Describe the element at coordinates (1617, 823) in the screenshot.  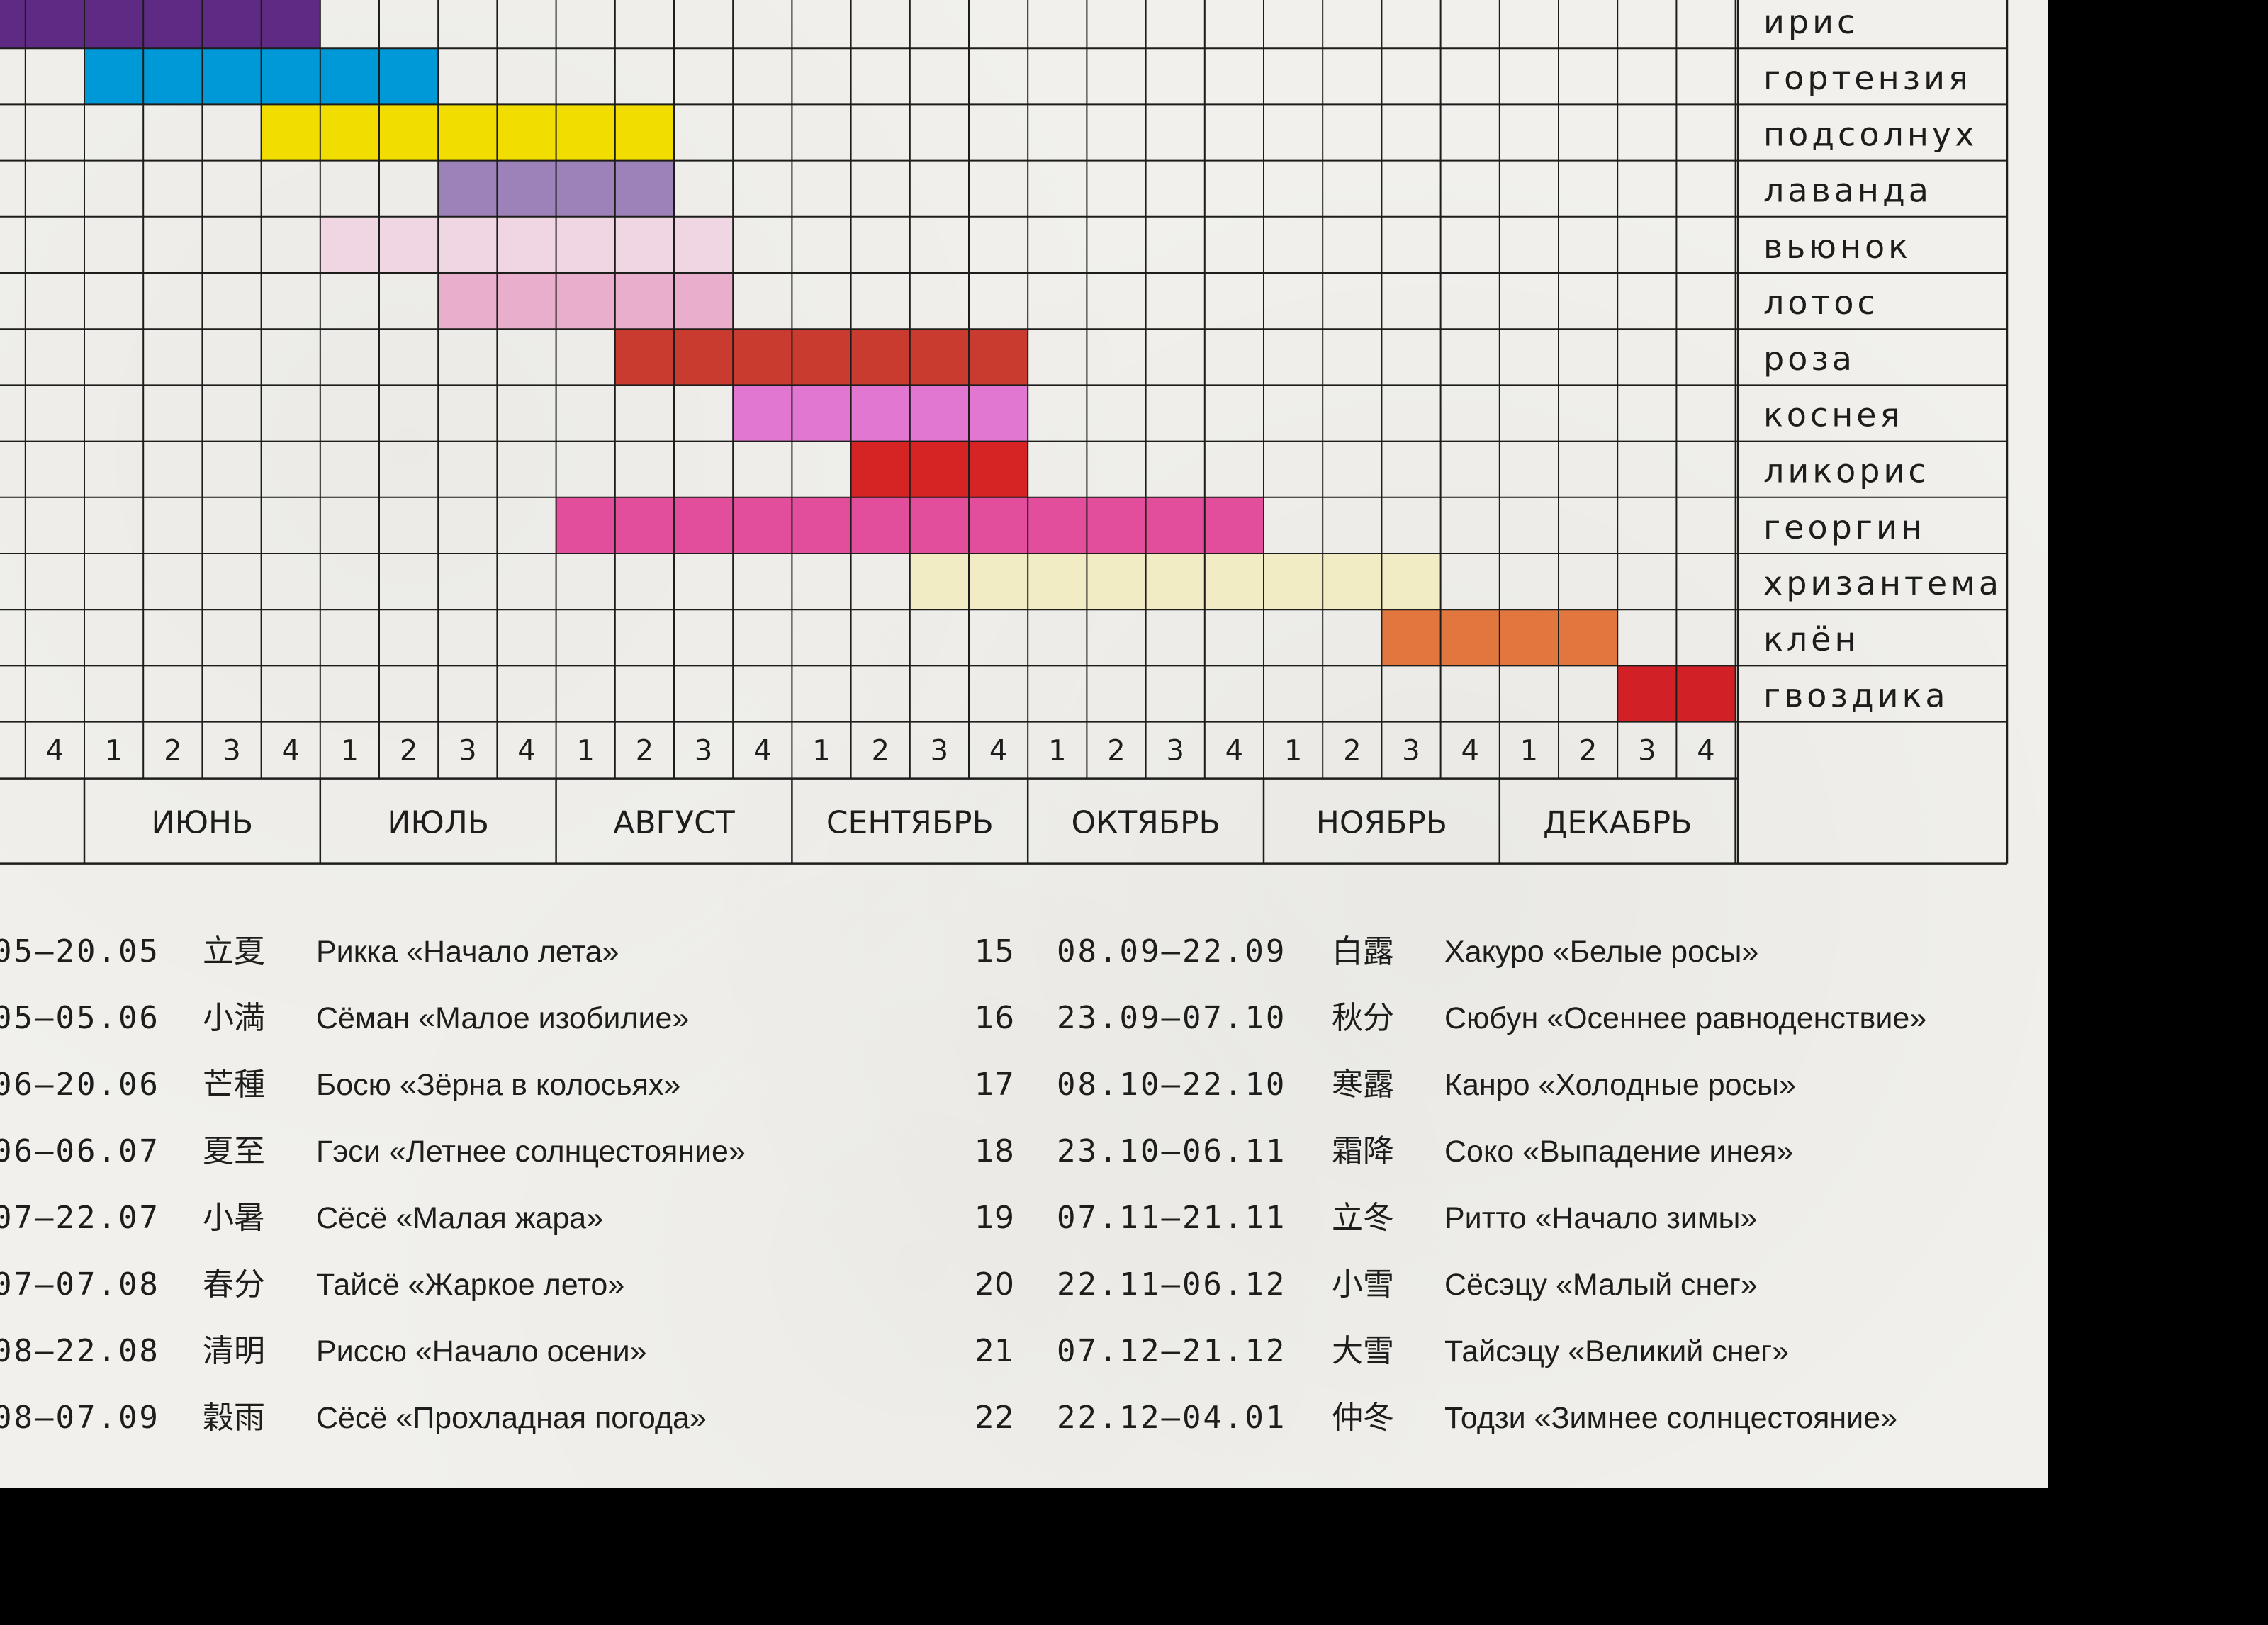
I see `month-label: ДЕКАБРЬ` at that location.